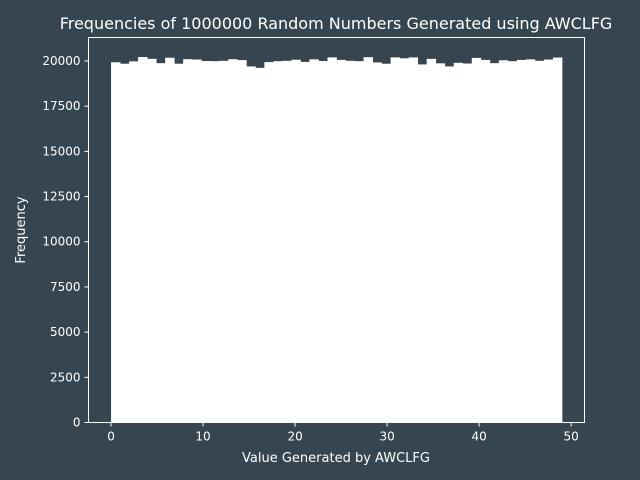 The height and width of the screenshot is (480, 640). Describe the element at coordinates (77, 423) in the screenshot. I see `y-tick-label: 0` at that location.